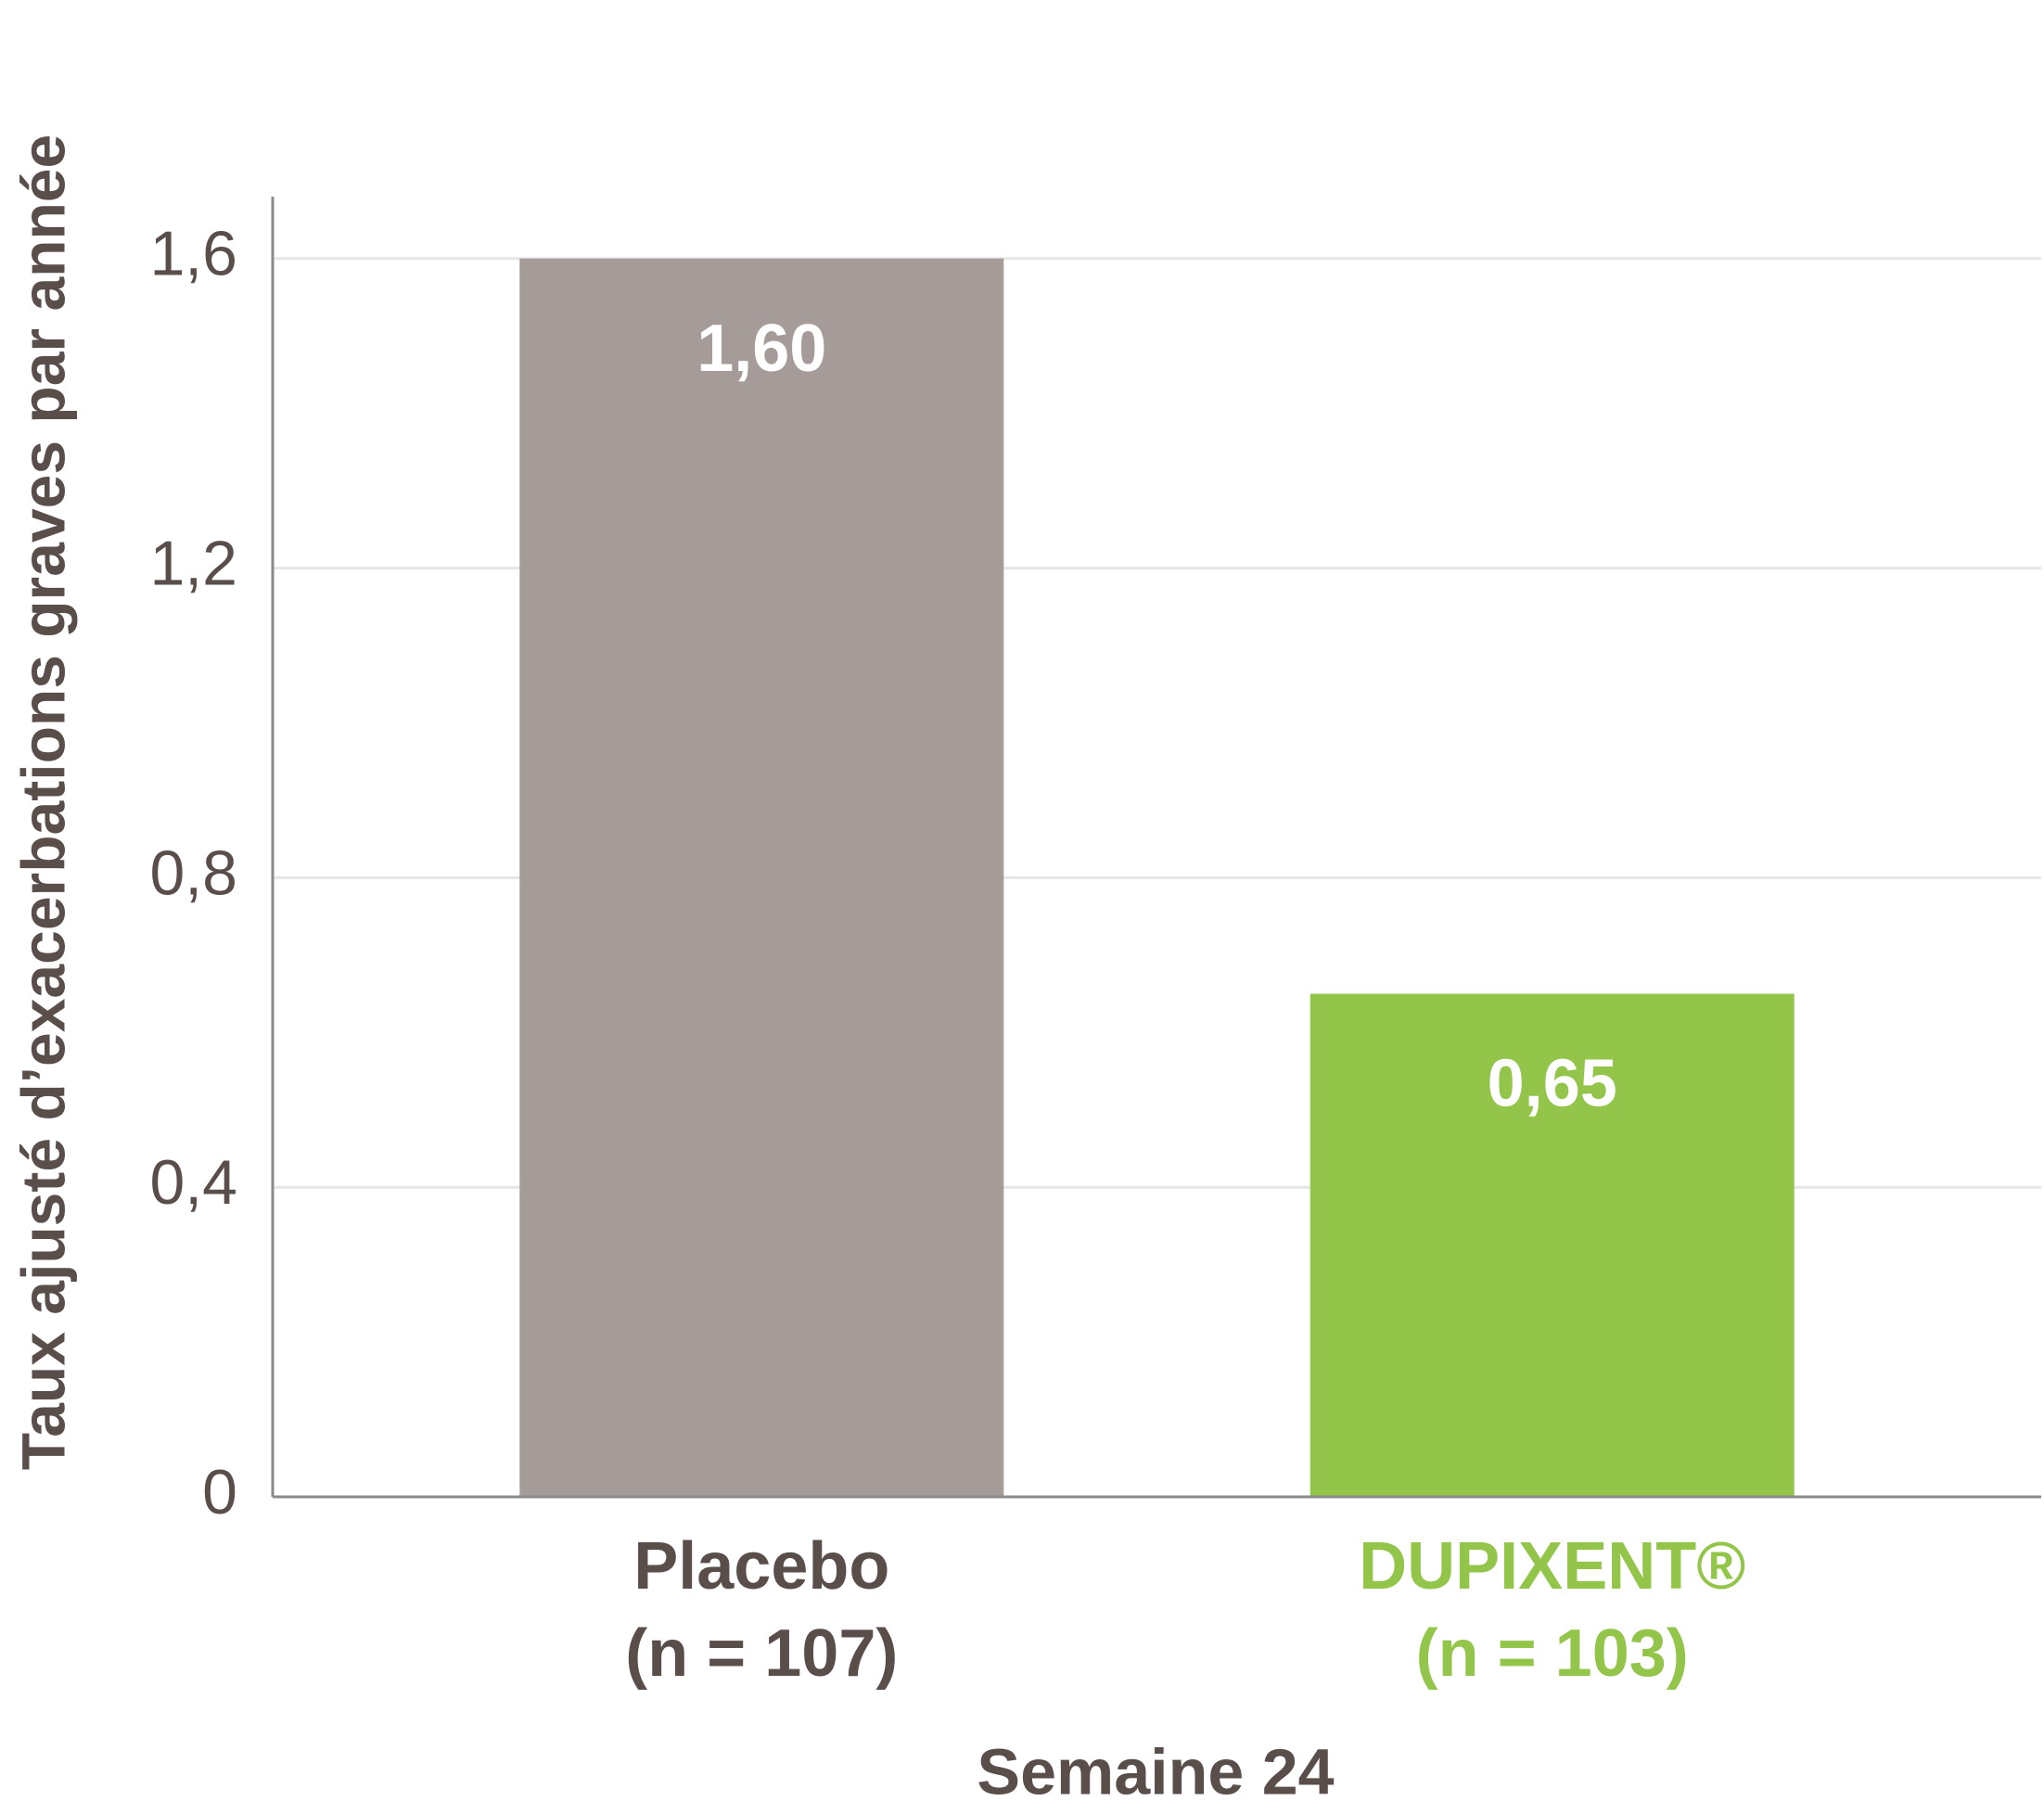 Image resolution: width=2044 pixels, height=1814 pixels. Describe the element at coordinates (1155, 1772) in the screenshot. I see `x-axis-title: Semaine 24` at that location.